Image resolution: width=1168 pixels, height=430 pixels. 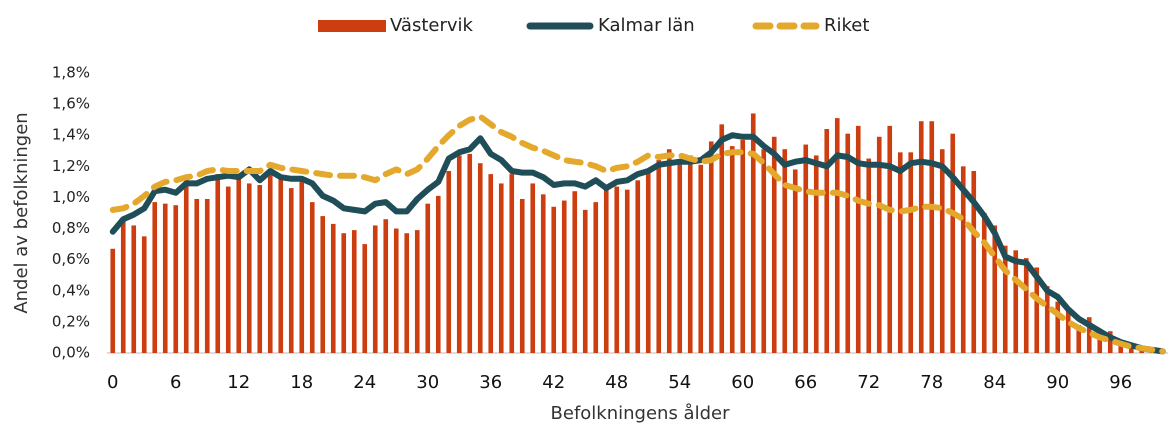 I want to click on x-tick-label: 18, so click(x=301, y=382).